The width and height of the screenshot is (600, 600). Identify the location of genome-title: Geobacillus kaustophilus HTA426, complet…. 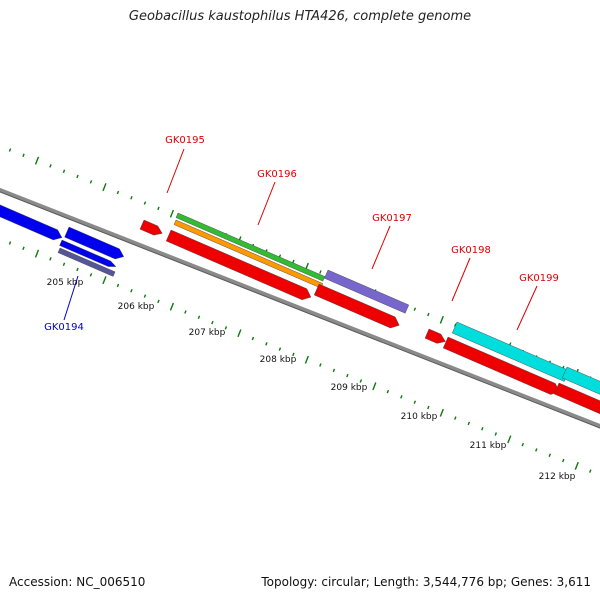
(300, 16).